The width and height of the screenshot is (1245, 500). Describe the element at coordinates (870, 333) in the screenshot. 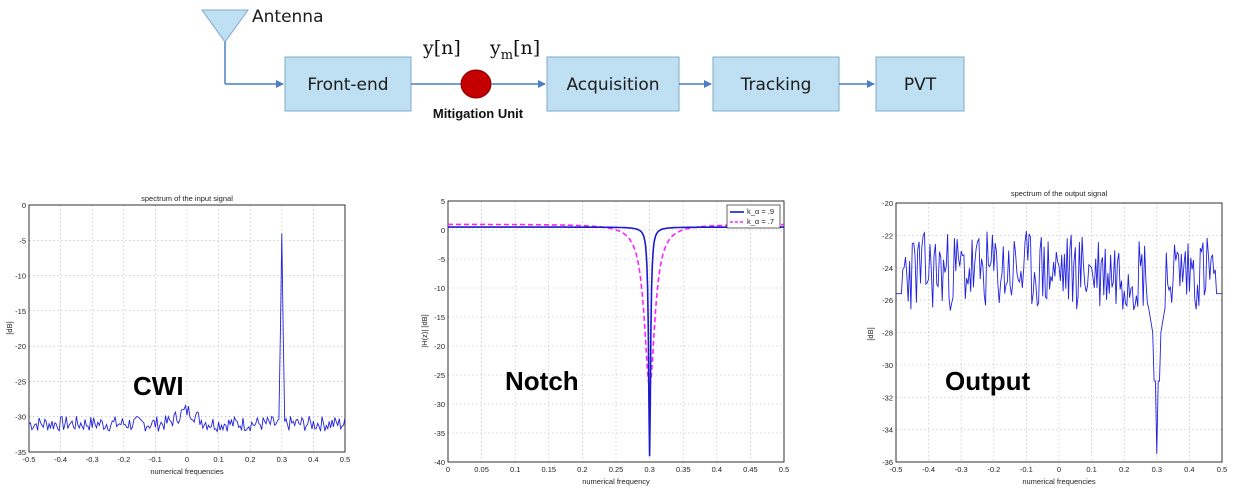

I see `chart-output-ylabel: [dB]` at that location.